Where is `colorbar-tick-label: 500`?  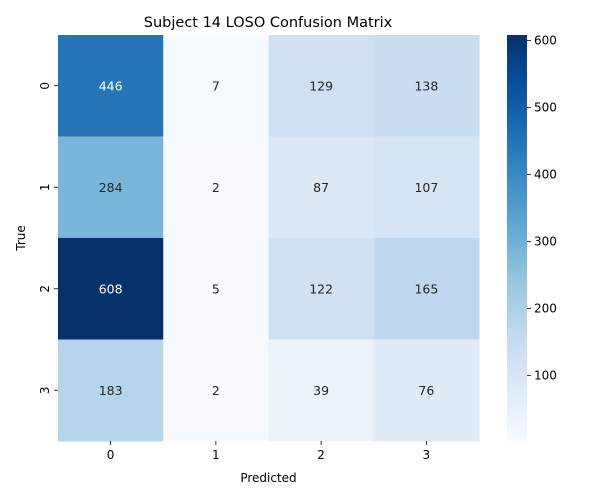 colorbar-tick-label: 500 is located at coordinates (545, 107).